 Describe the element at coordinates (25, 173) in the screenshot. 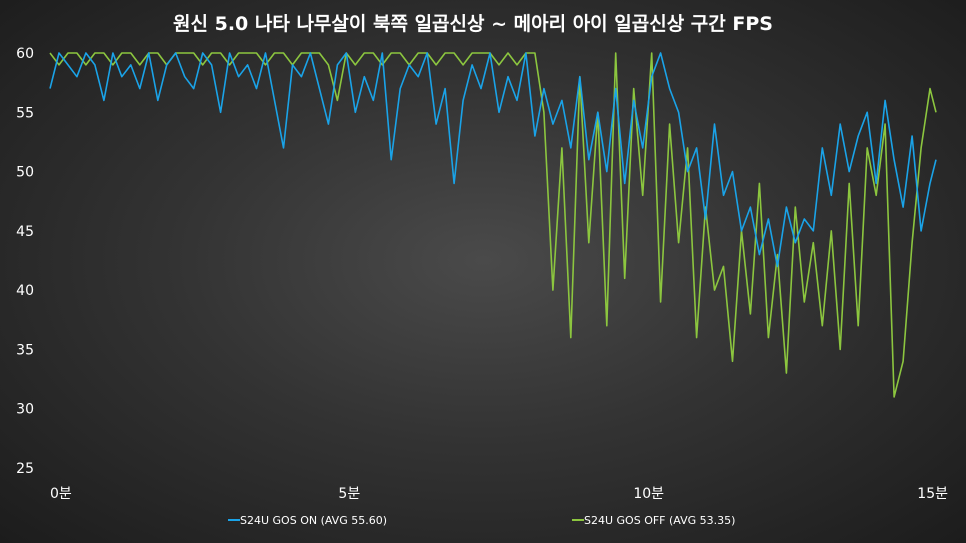

I see `y-tick-label: 50` at that location.